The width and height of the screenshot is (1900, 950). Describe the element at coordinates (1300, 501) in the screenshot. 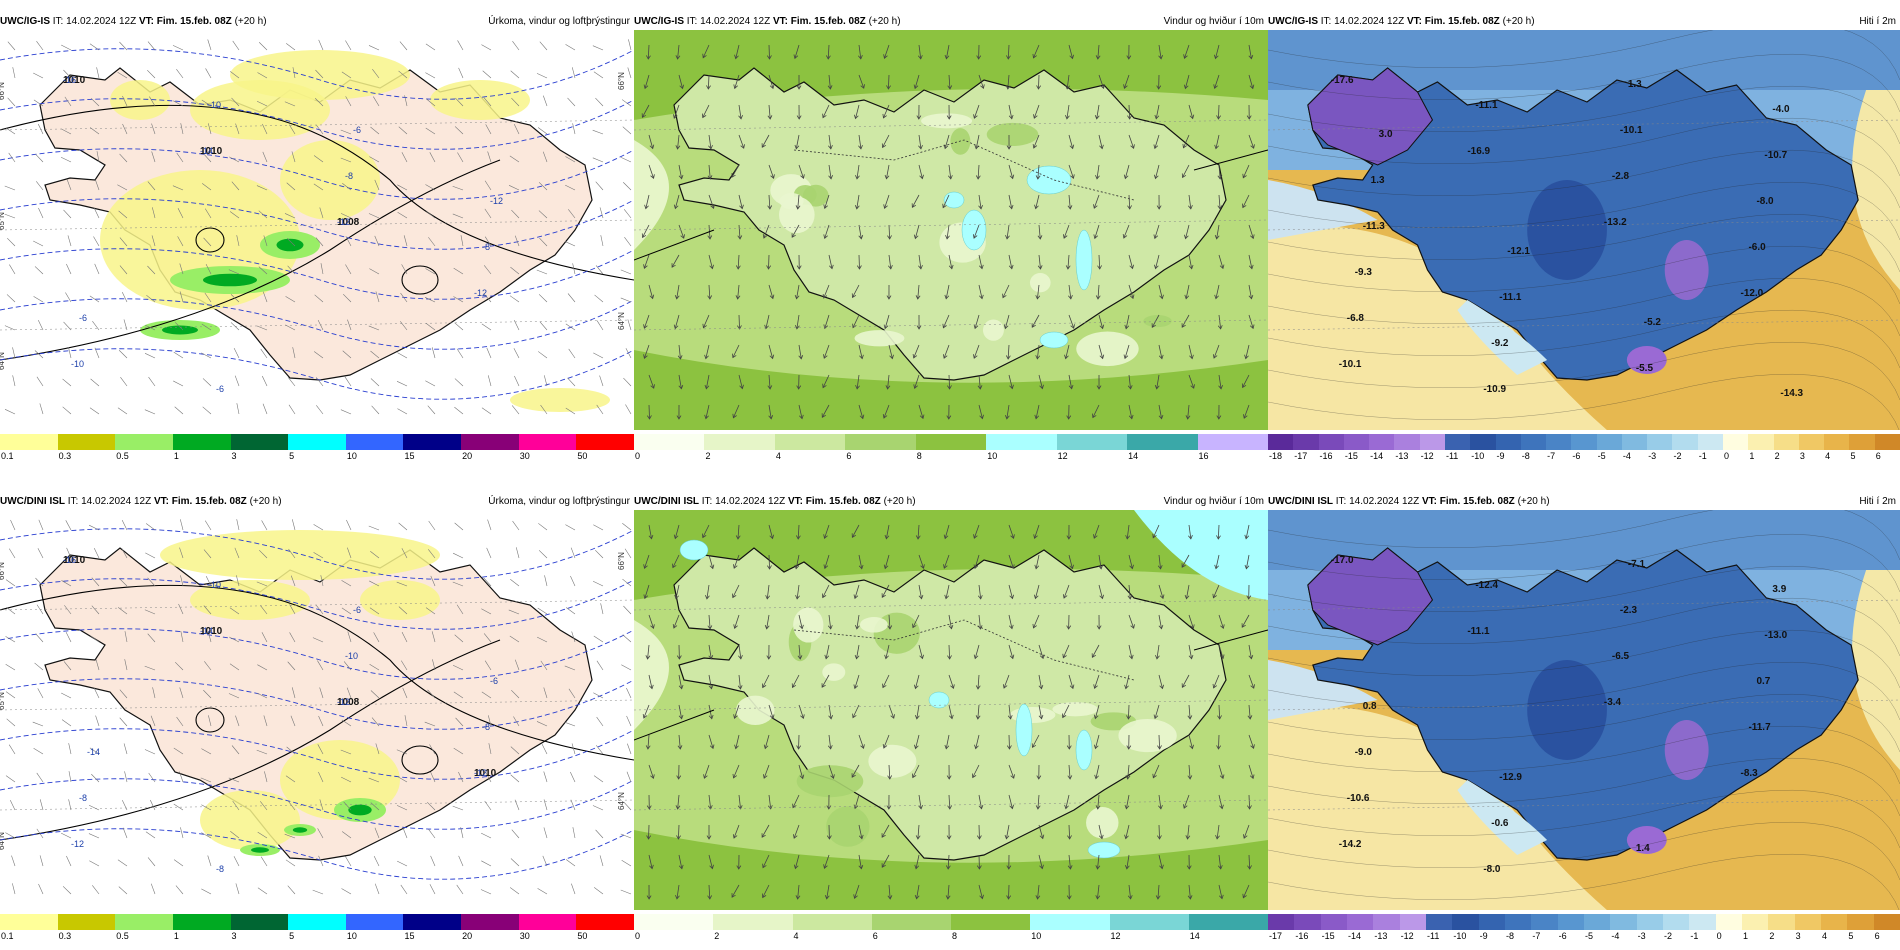

I see `model-name: UWC/DINI ISL` at that location.